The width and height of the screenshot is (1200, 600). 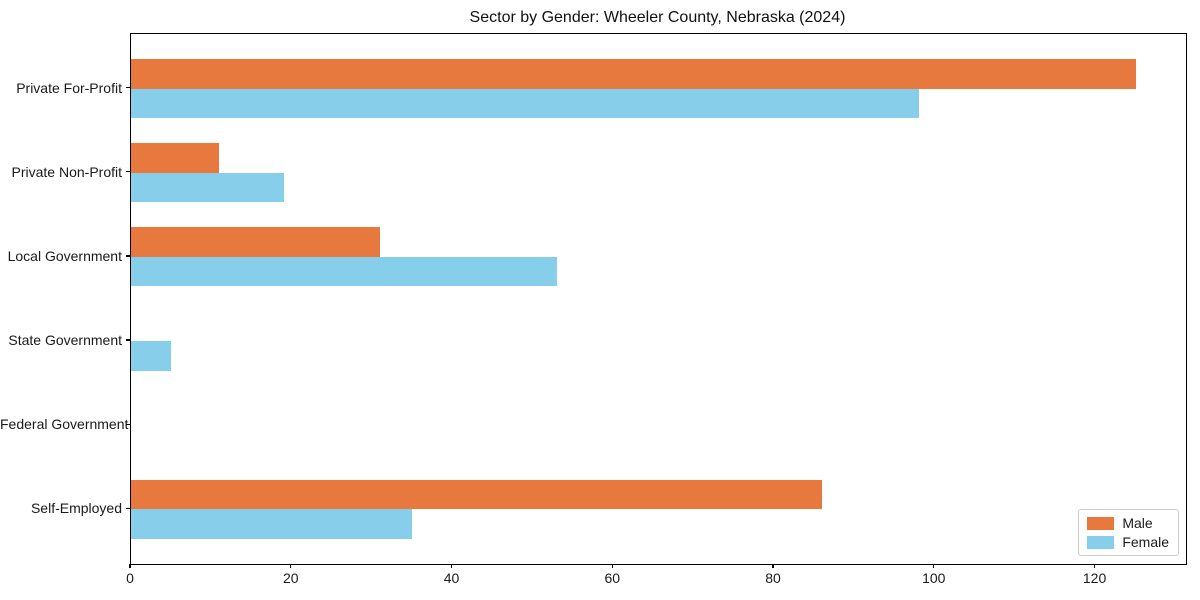 I want to click on y-tick-mark-local-government, so click(x=128, y=256).